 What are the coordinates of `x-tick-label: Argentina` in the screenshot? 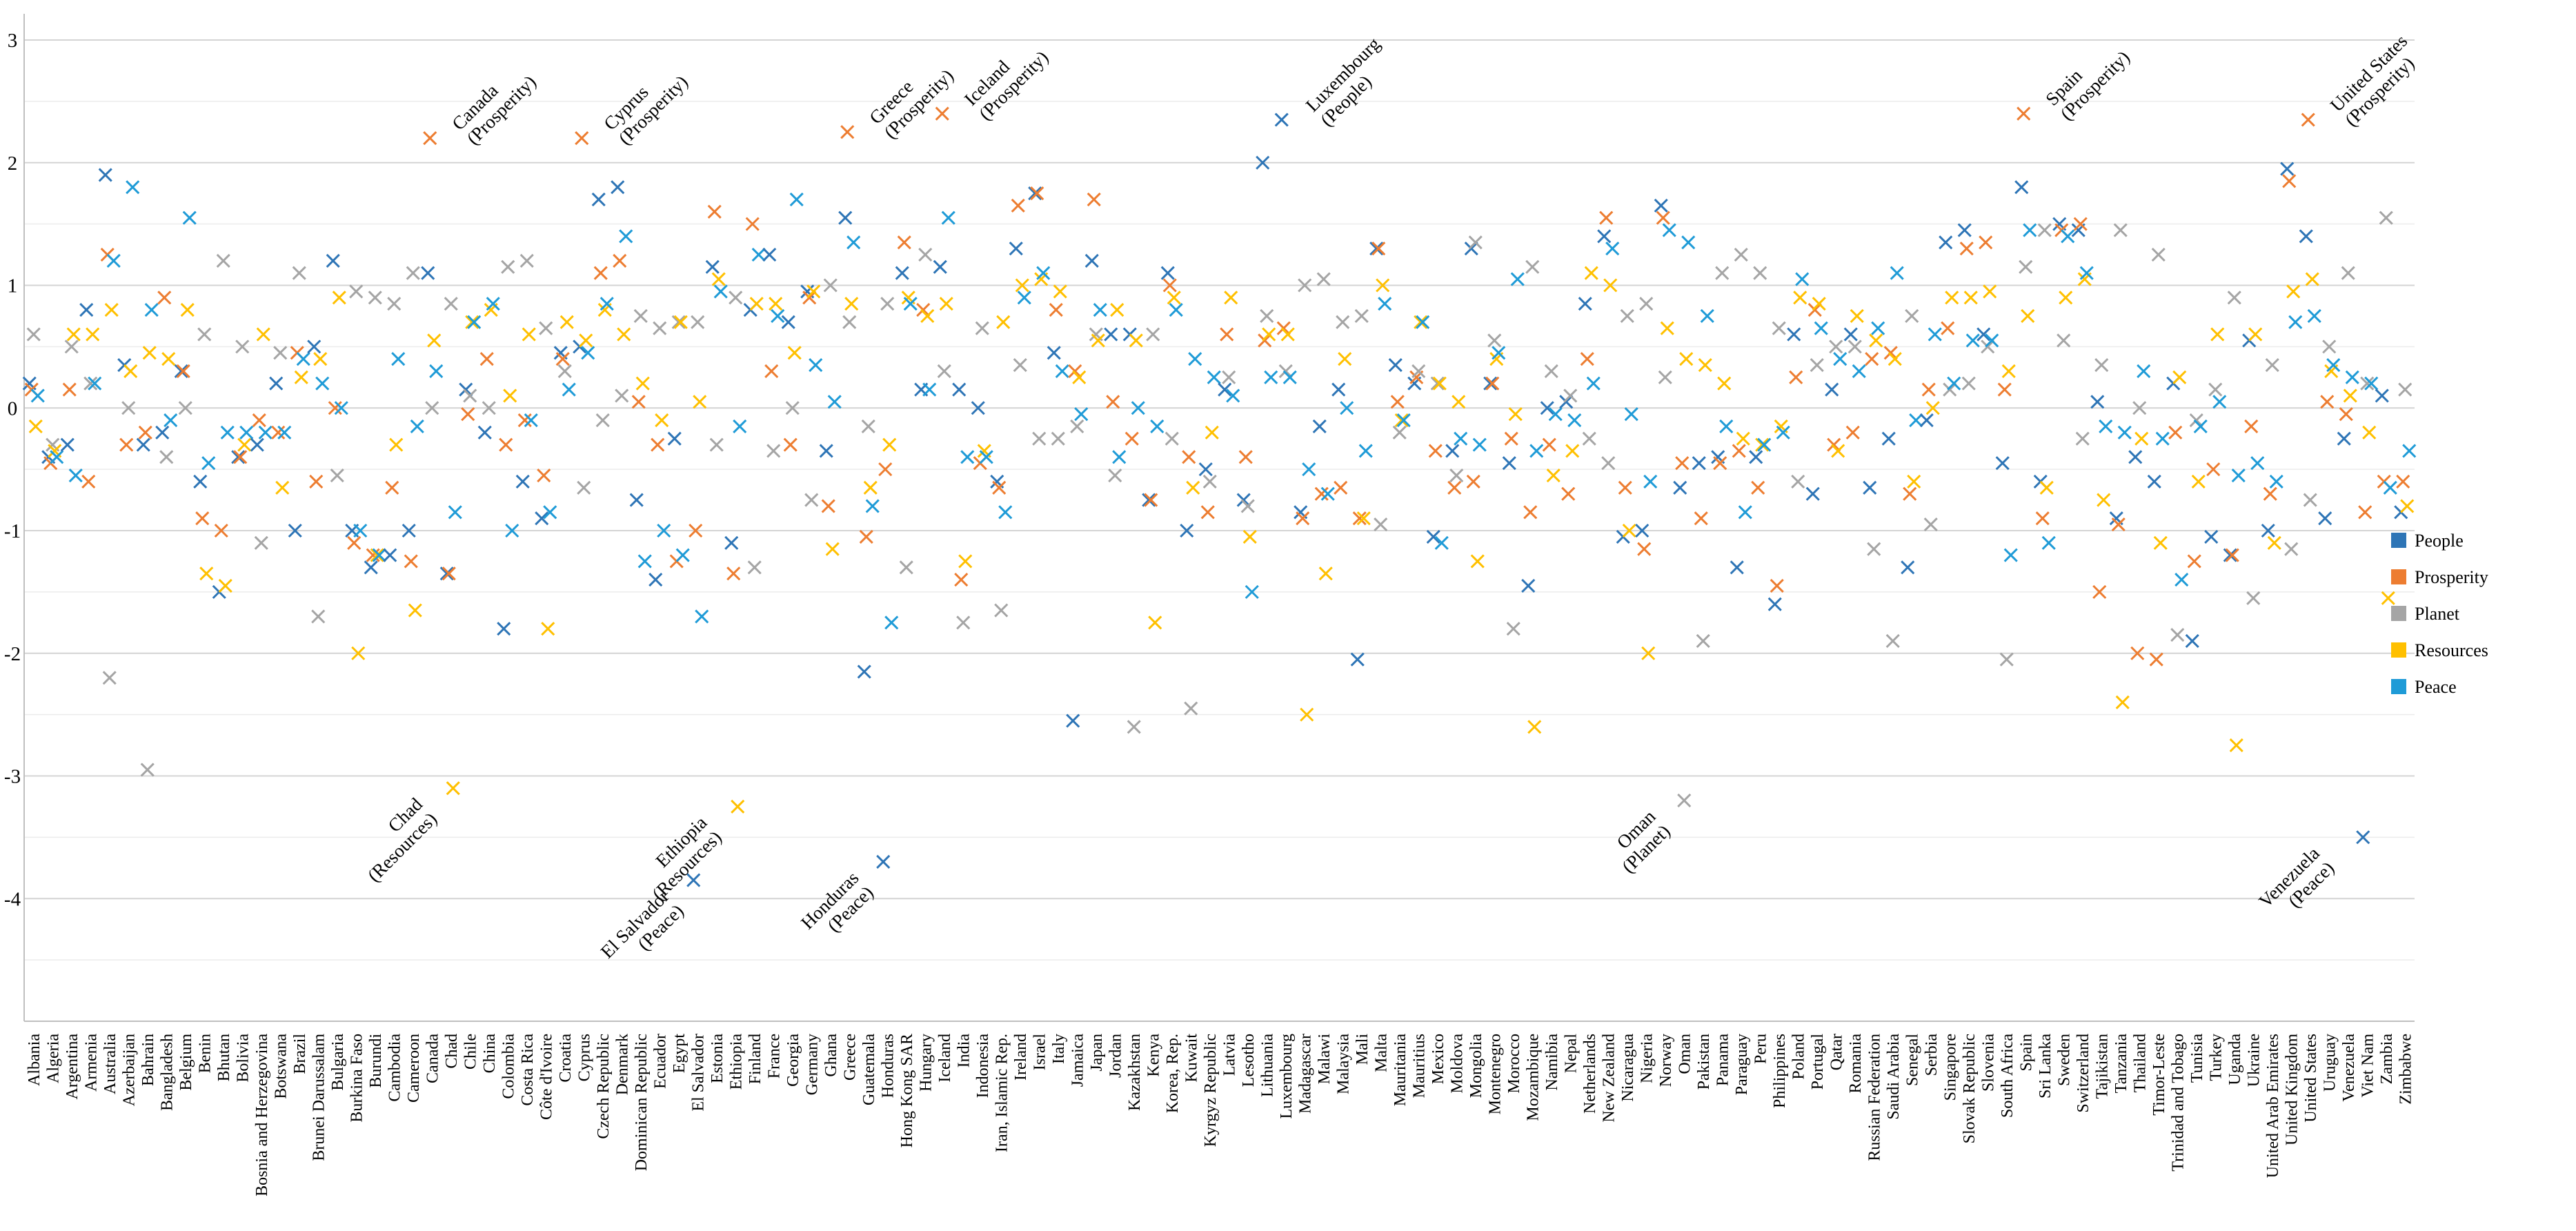 It's located at (72, 1067).